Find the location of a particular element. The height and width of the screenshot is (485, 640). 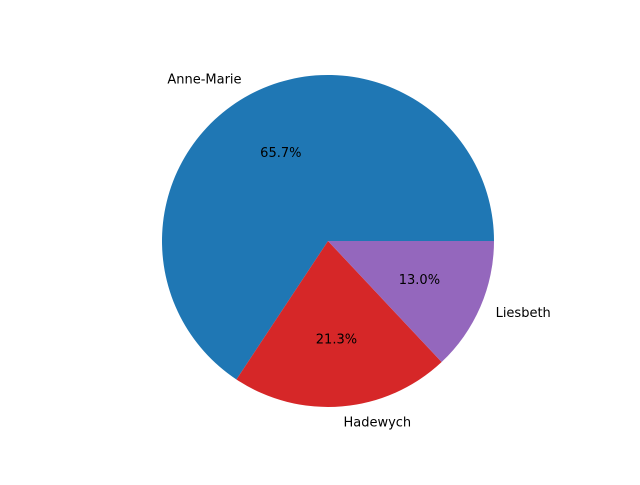

slice-percent-hadewych: 21.3% is located at coordinates (336, 340).